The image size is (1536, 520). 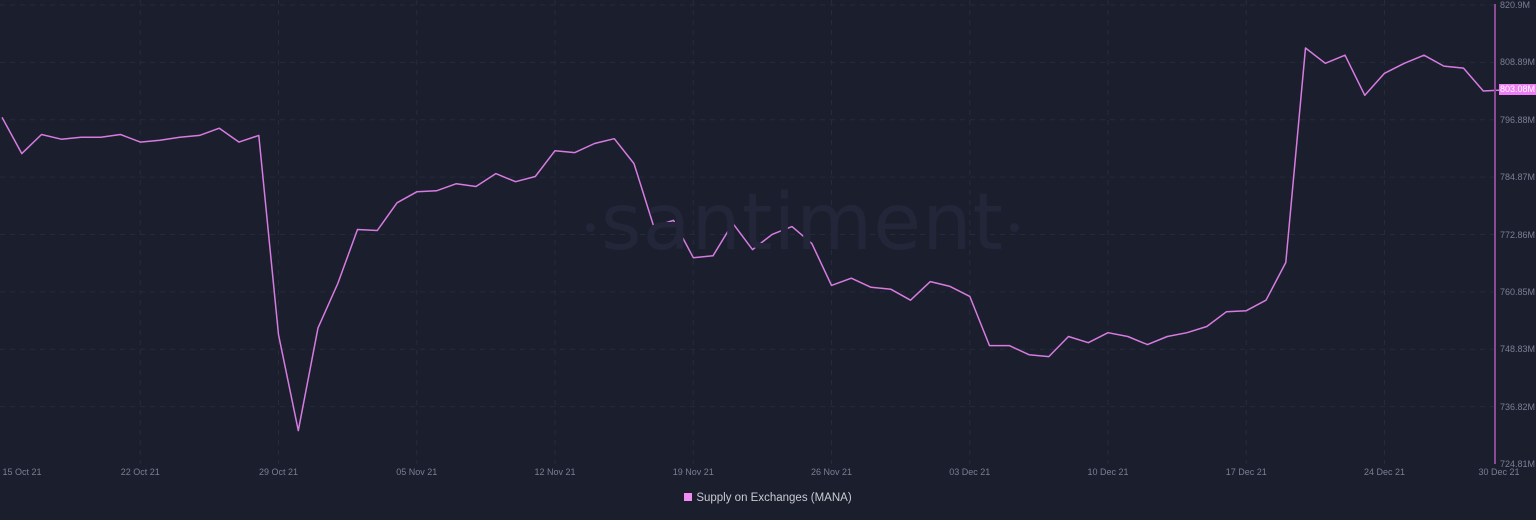 I want to click on x-tick-label: 17 Dec 21, so click(x=1246, y=472).